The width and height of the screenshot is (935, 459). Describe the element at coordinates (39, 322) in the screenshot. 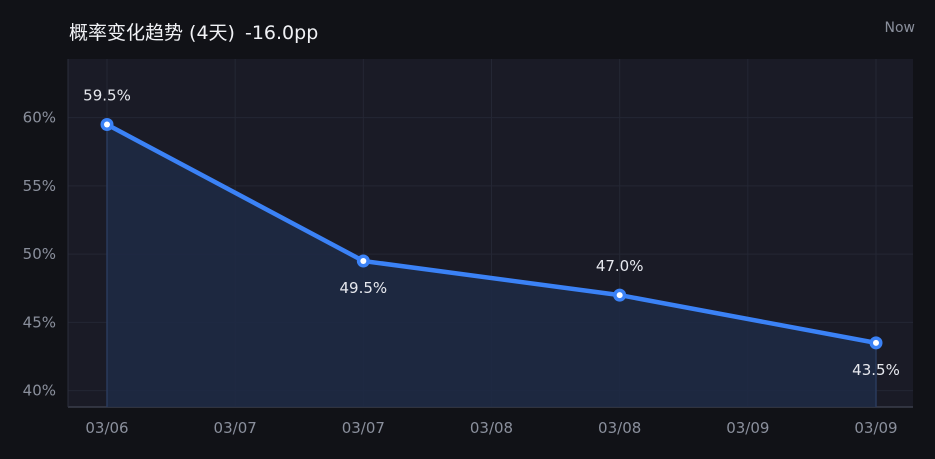

I see `y-tick-label: 45%` at that location.